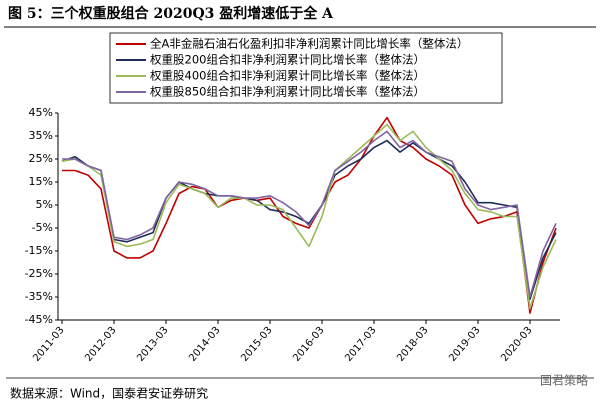 The height and width of the screenshot is (413, 600). I want to click on source: 数据来源：Wind，国泰君安证券研究, so click(109, 393).